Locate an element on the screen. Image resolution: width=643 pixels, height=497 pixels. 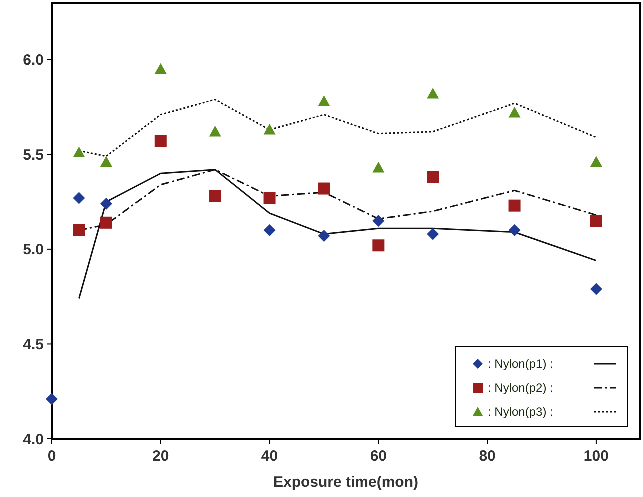
legend-label: : Nylon(p1) : is located at coordinates (521, 364).